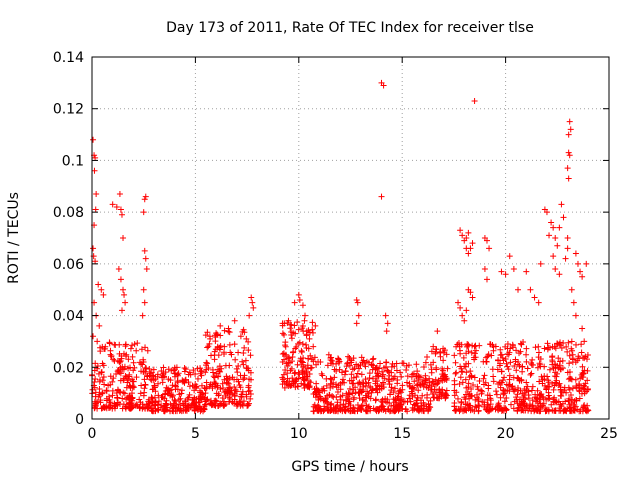  What do you see at coordinates (92, 434) in the screenshot?
I see `x-tick-label: 0` at bounding box center [92, 434].